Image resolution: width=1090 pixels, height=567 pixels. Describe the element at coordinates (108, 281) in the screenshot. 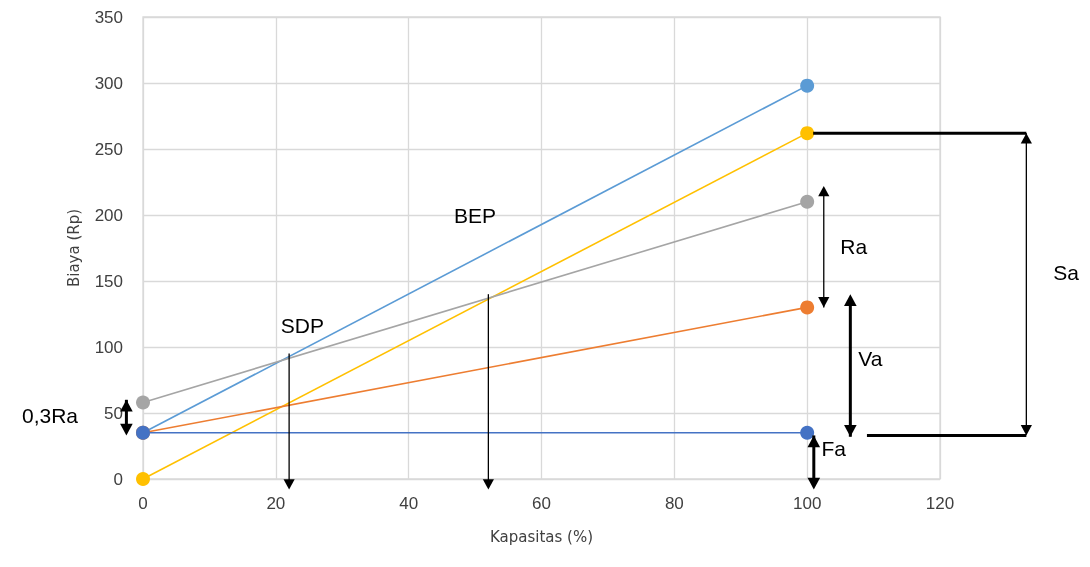

I see `y-tick-label: 150` at that location.